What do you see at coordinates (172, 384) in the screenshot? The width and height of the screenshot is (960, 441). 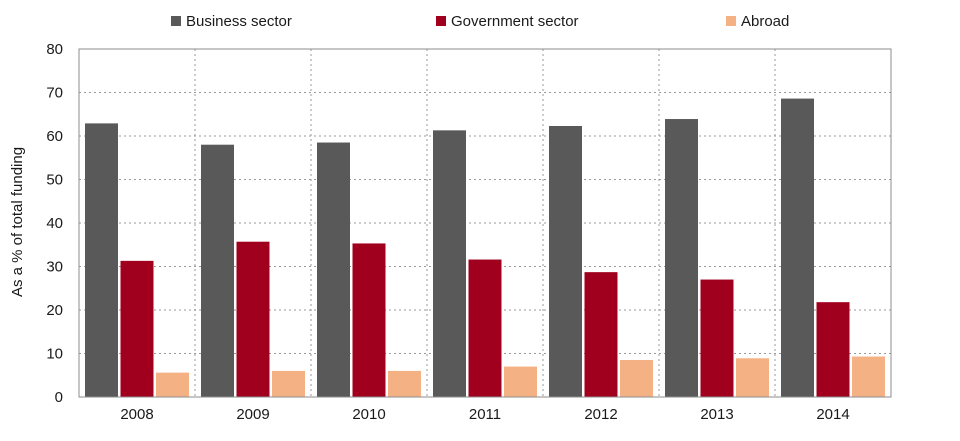 I see `bar-abroad-2008` at bounding box center [172, 384].